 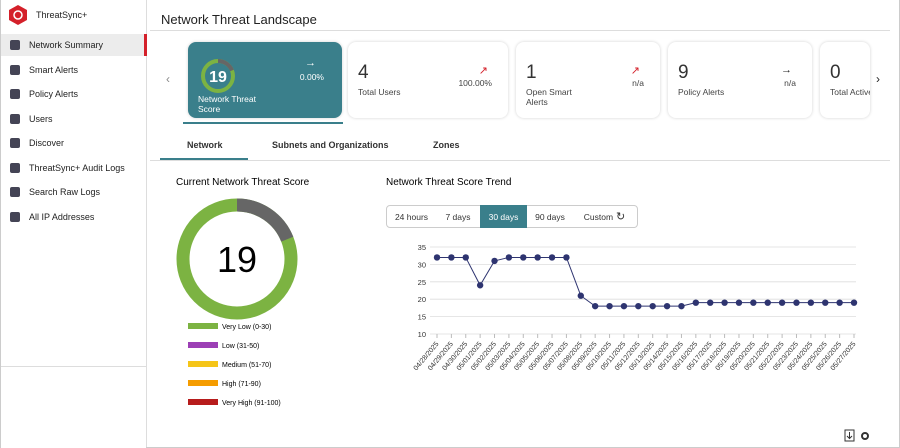 I want to click on nav-item: Users, so click(x=74, y=119).